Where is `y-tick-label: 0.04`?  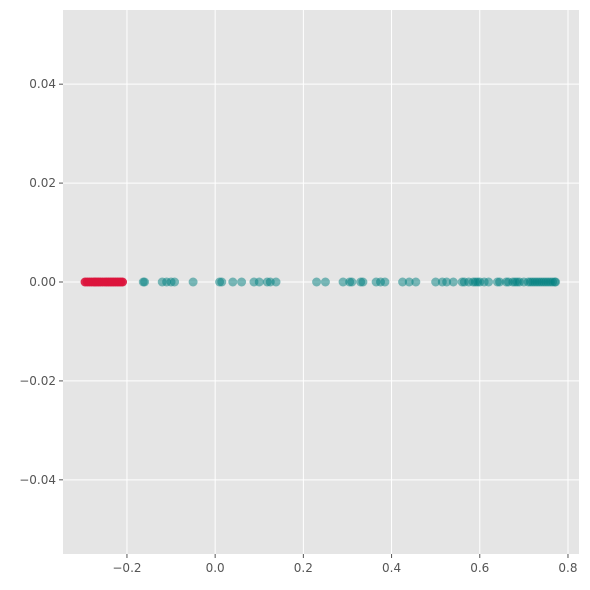
y-tick-label: 0.04 is located at coordinates (42, 84).